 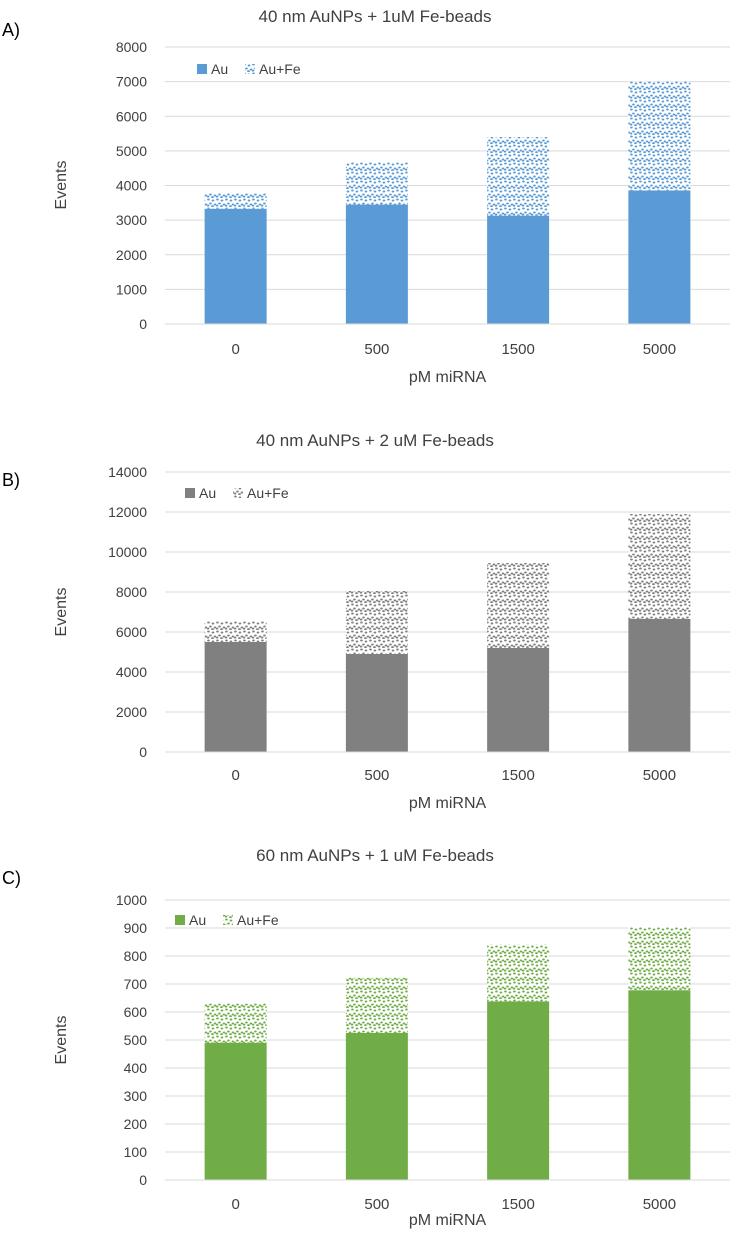 I want to click on y-tick-label: 200, so click(x=136, y=1124).